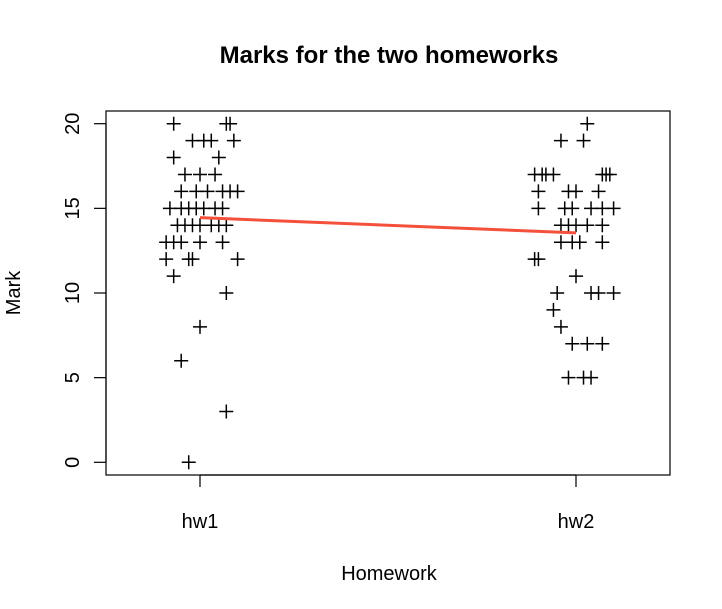 This screenshot has width=722, height=609. What do you see at coordinates (200, 522) in the screenshot?
I see `x-tick-label-hw1: hw1` at bounding box center [200, 522].